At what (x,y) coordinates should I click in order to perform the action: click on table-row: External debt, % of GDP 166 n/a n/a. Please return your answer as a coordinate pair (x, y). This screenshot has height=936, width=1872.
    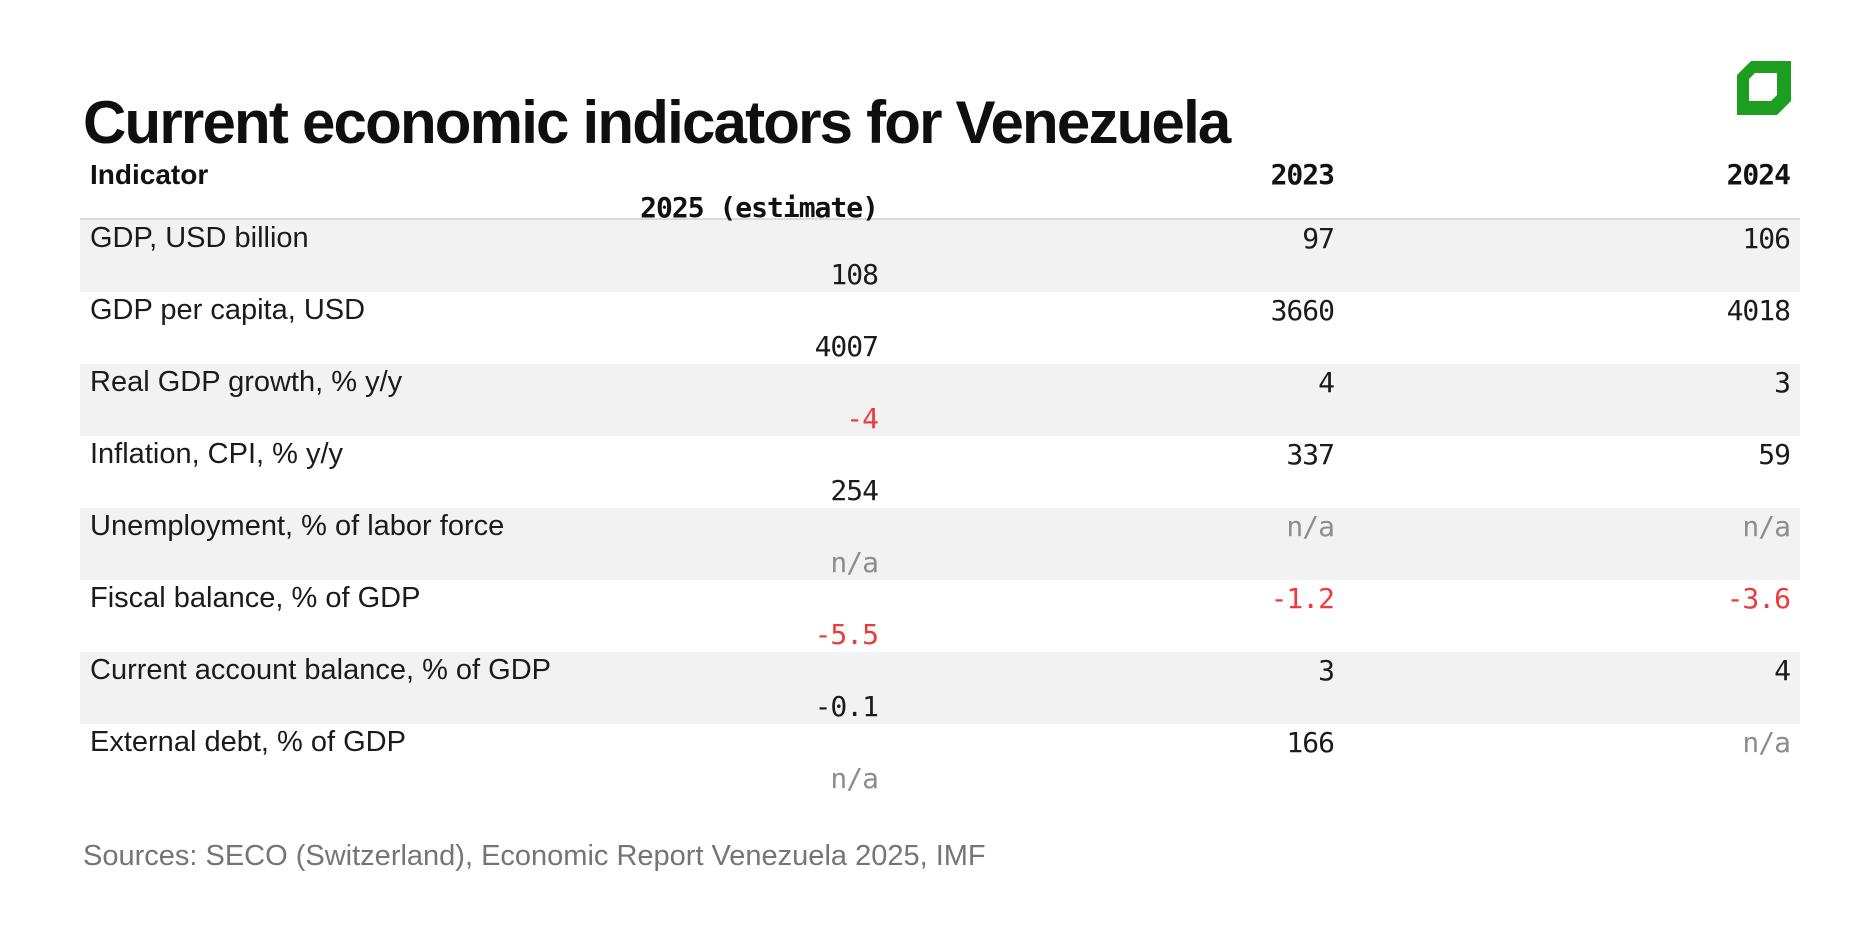
    Looking at the image, I should click on (940, 760).